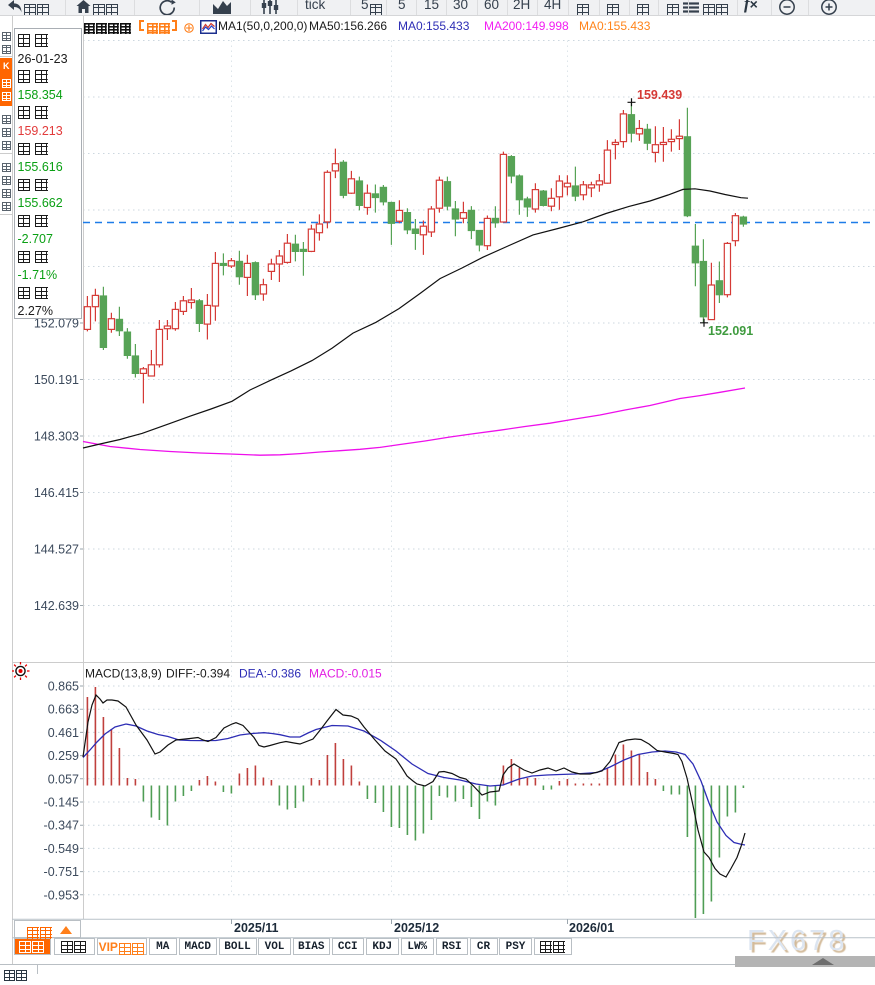 The height and width of the screenshot is (985, 875). I want to click on svg-text: 144.527, so click(56, 550).